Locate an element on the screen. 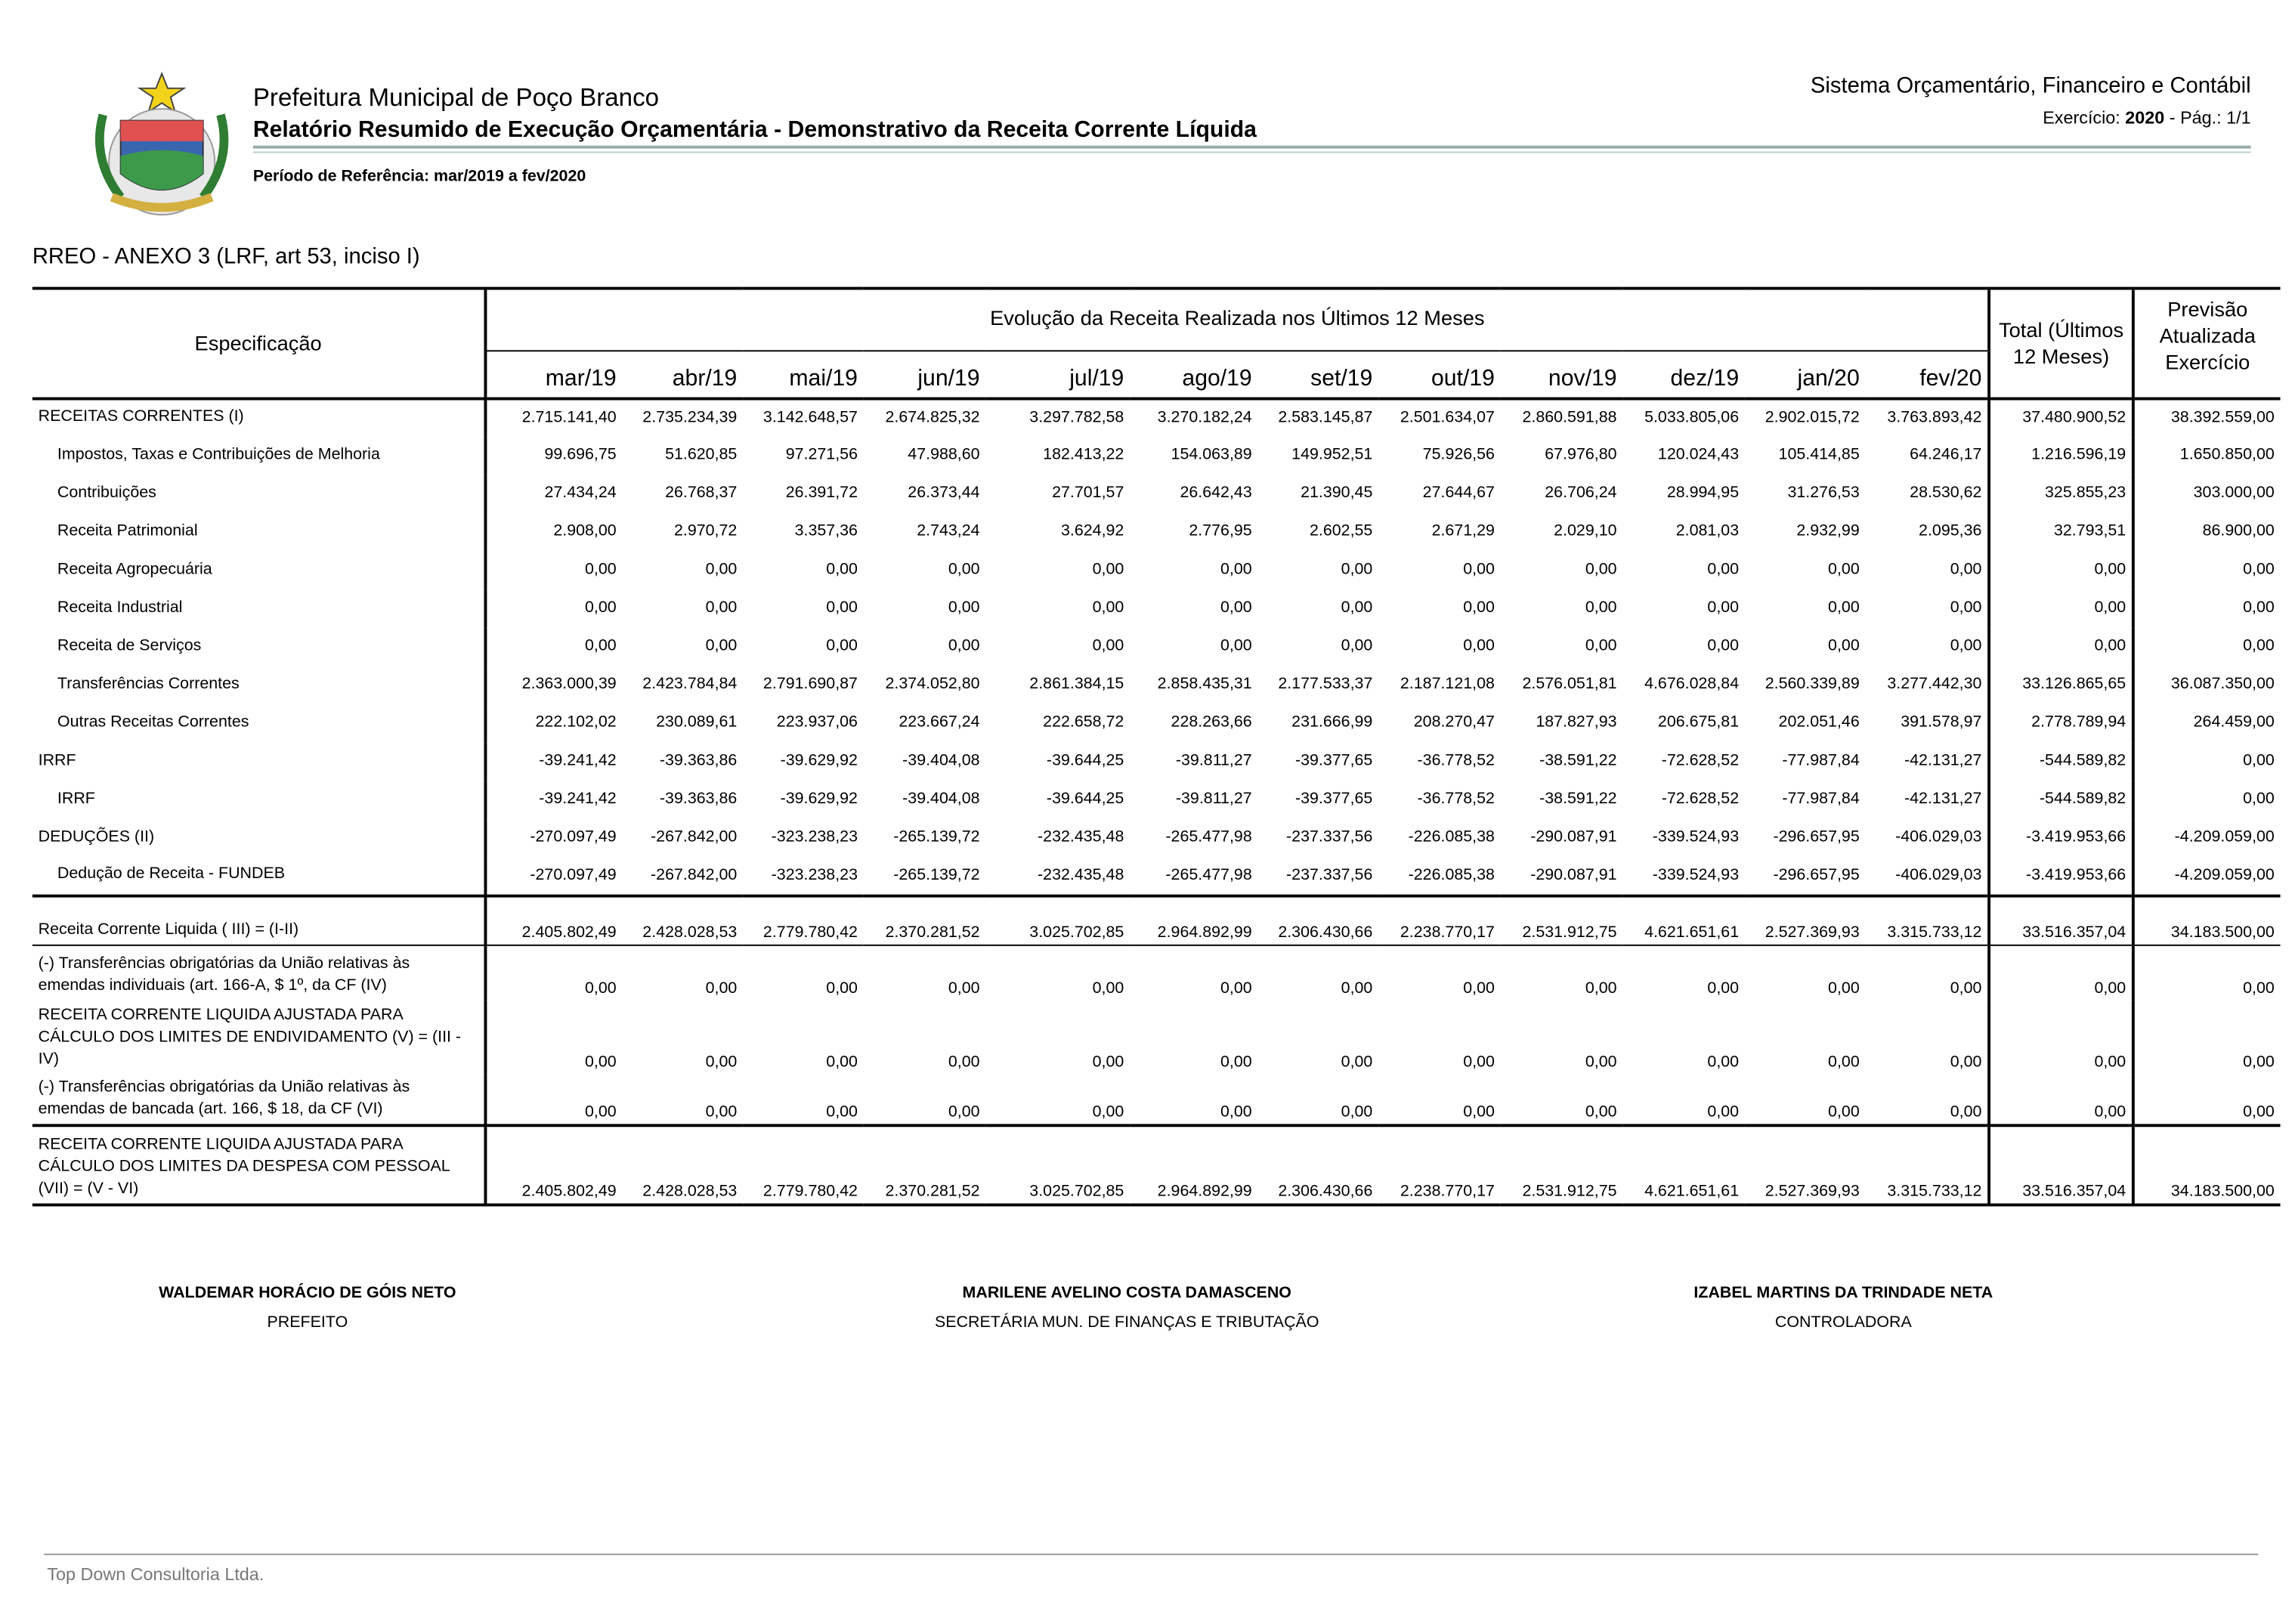 This screenshot has height=1624, width=2295. month-value: 4.621.651,61 is located at coordinates (1692, 932).